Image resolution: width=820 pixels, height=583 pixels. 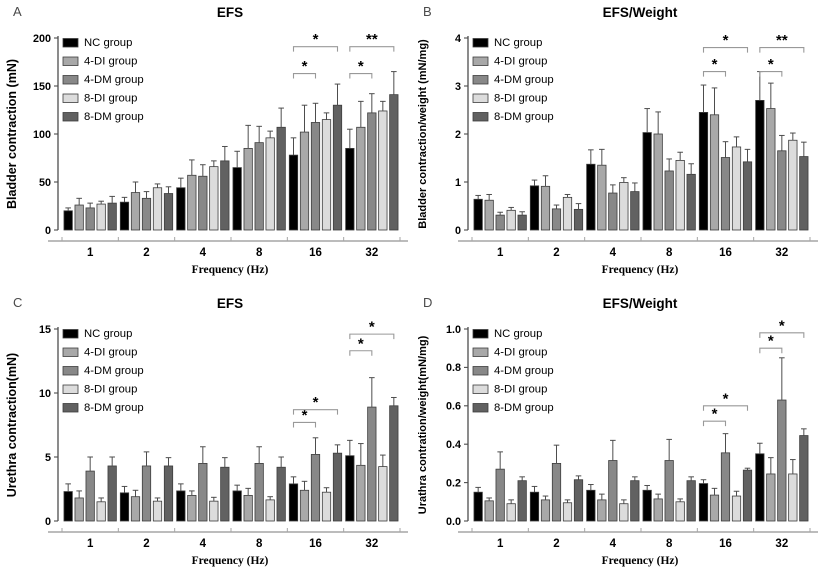 What do you see at coordinates (12, 425) in the screenshot?
I see `y-axis-label: Urethra contraction(mN)` at bounding box center [12, 425].